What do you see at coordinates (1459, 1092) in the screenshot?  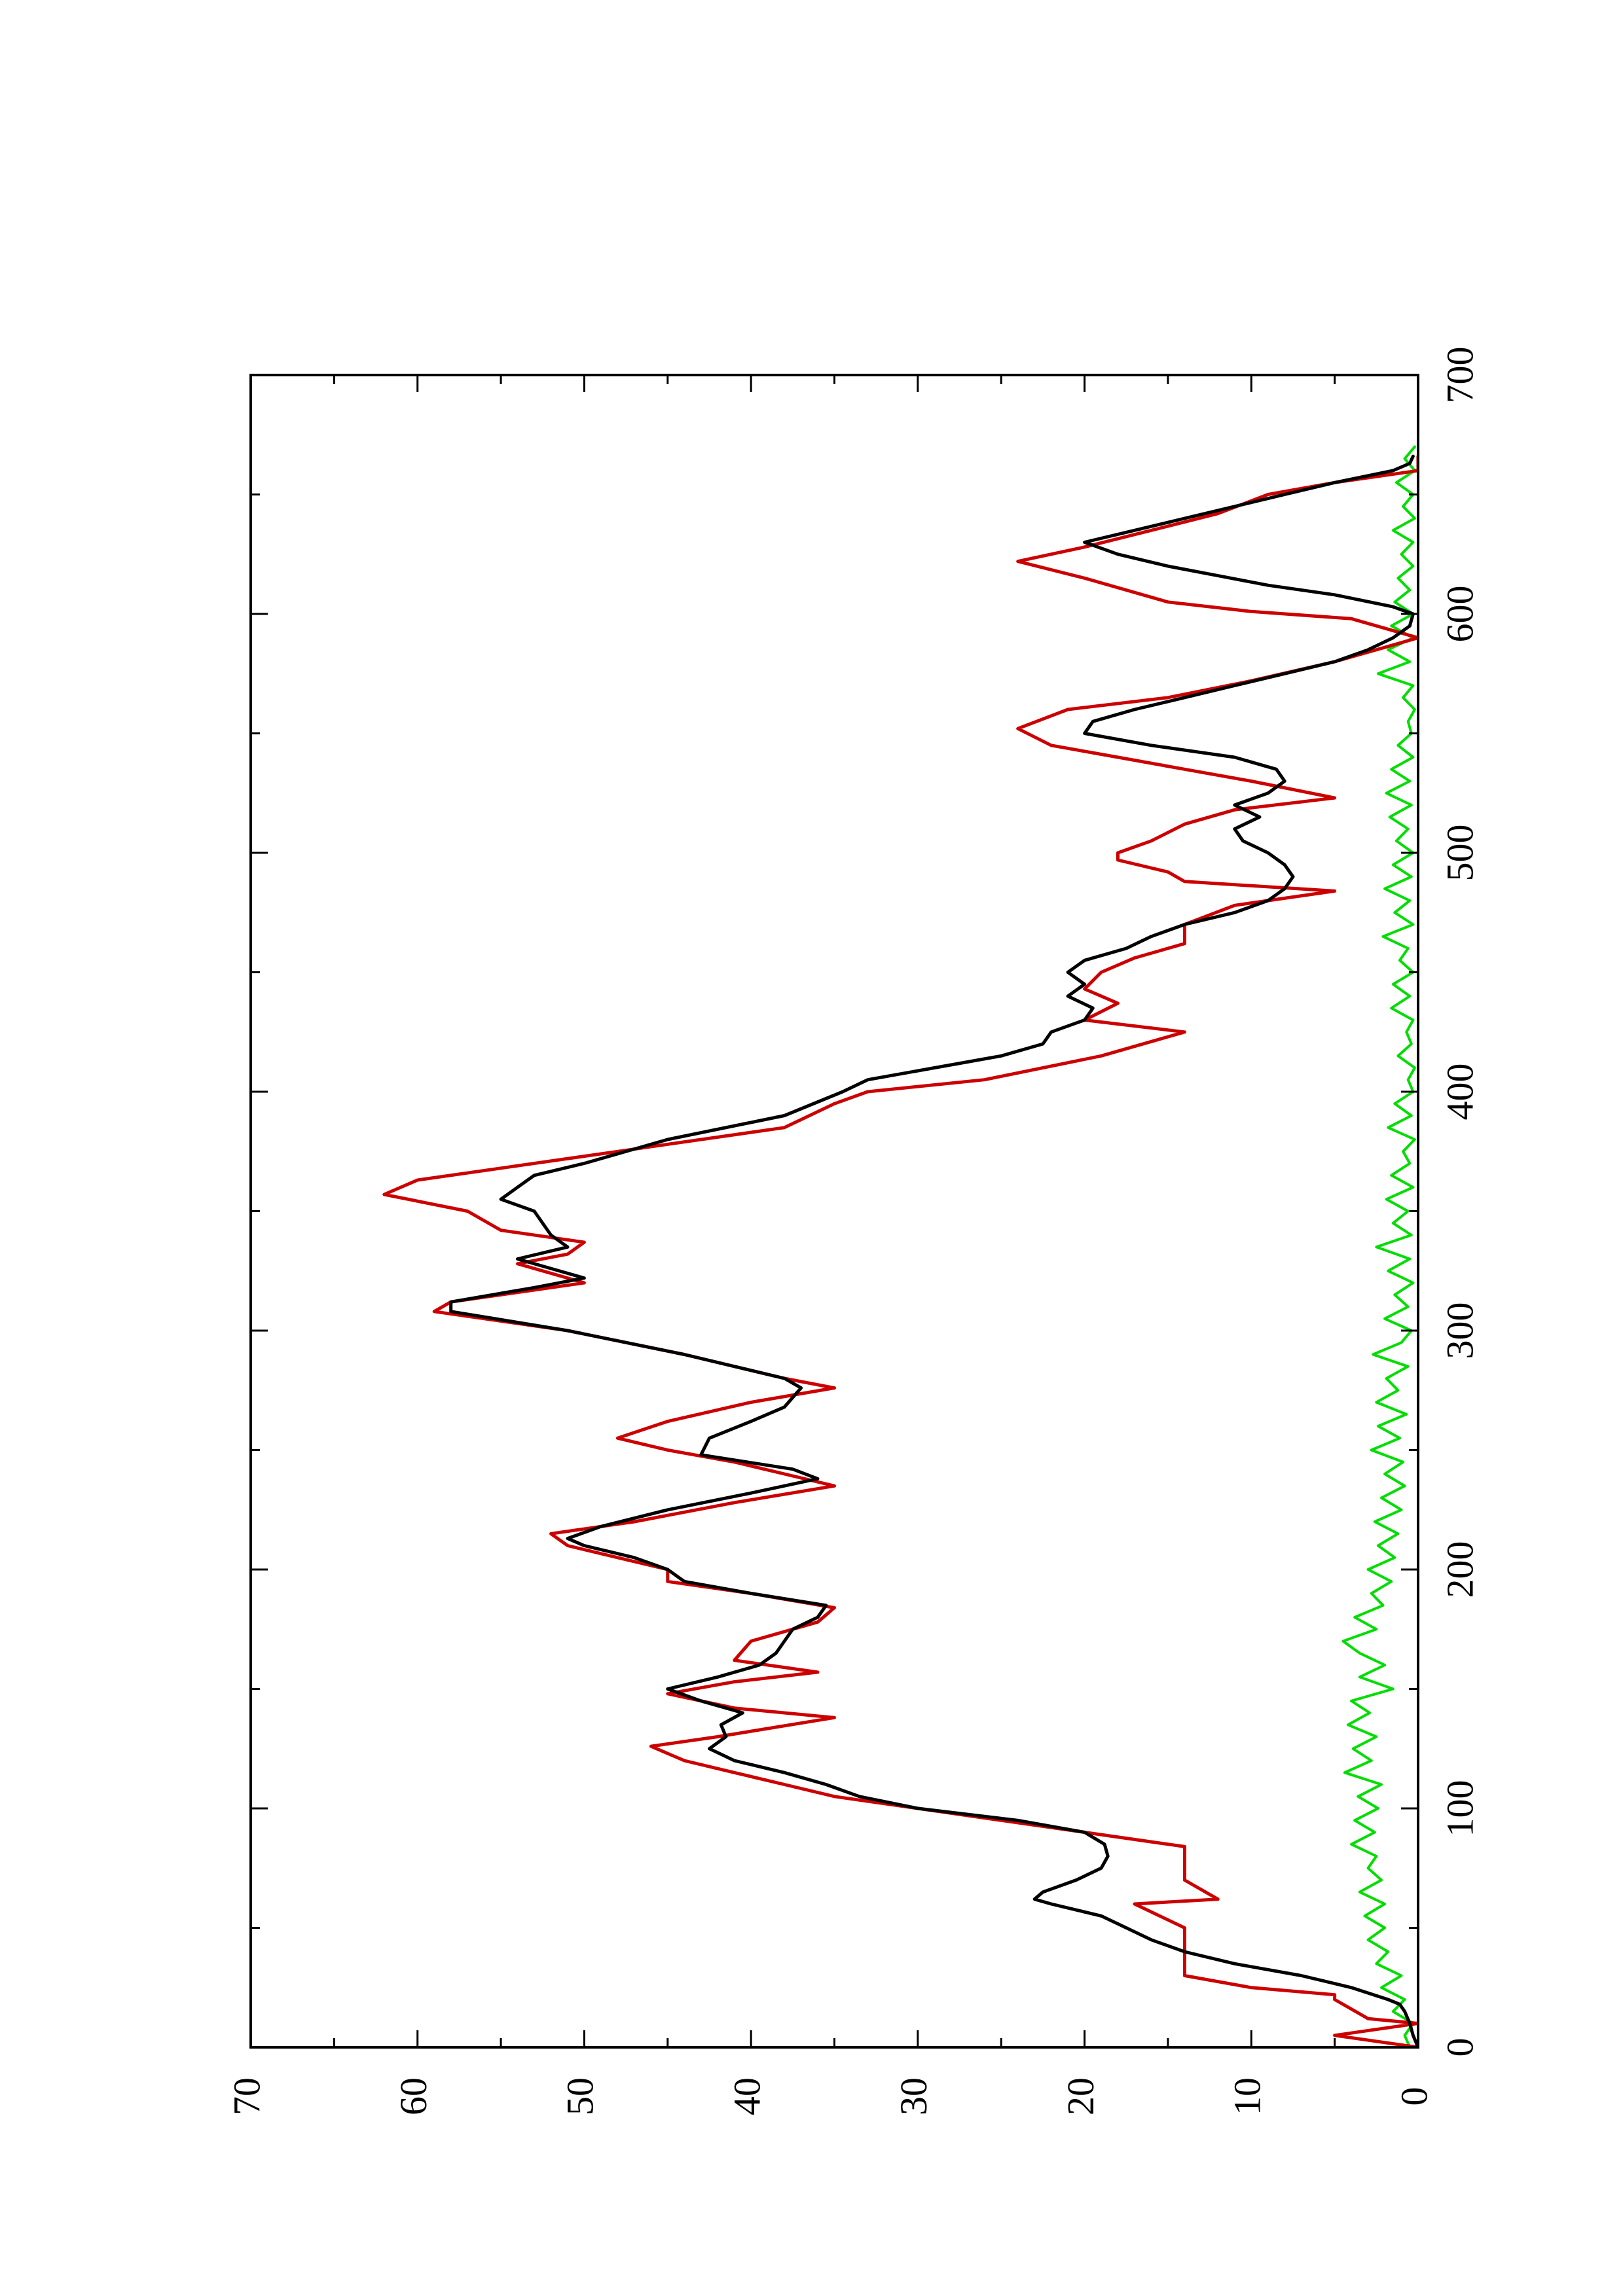 I see `x-tick-label: 400` at bounding box center [1459, 1092].